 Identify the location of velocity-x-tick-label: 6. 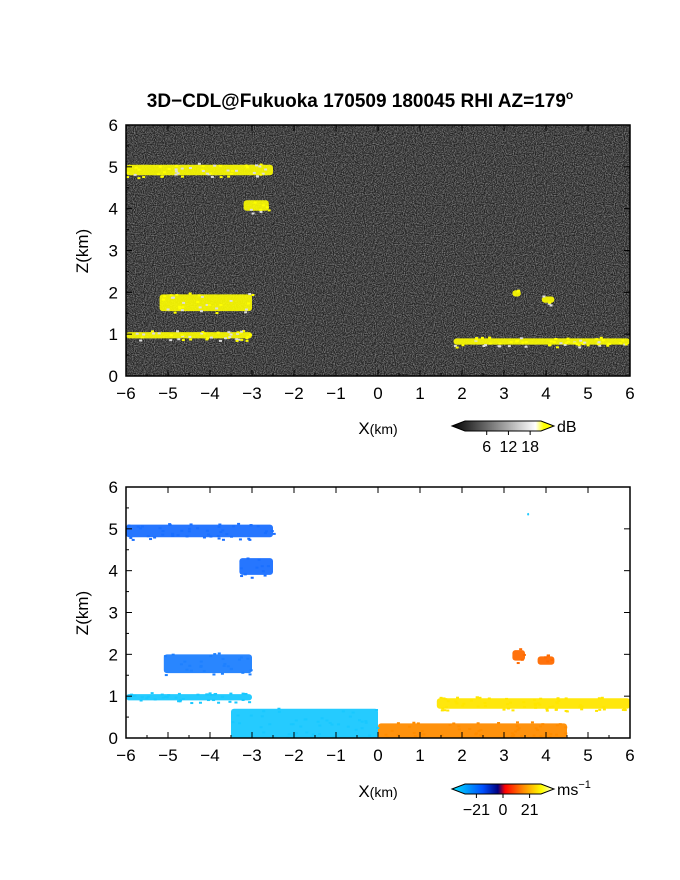
(629, 755).